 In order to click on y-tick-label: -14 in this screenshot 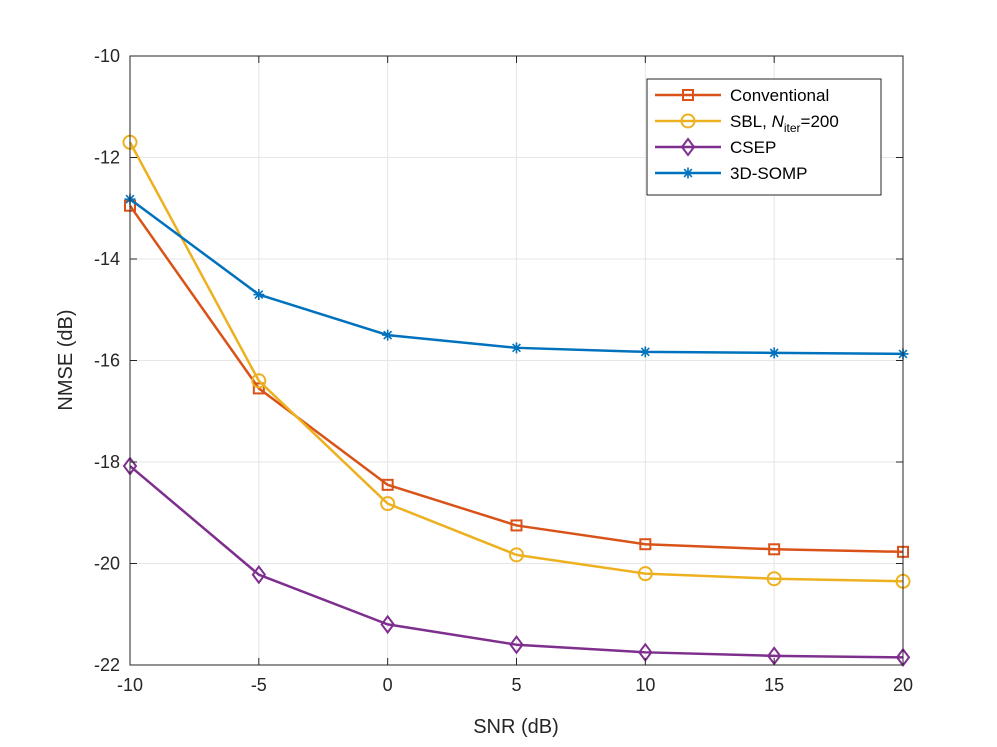, I will do `click(107, 259)`.